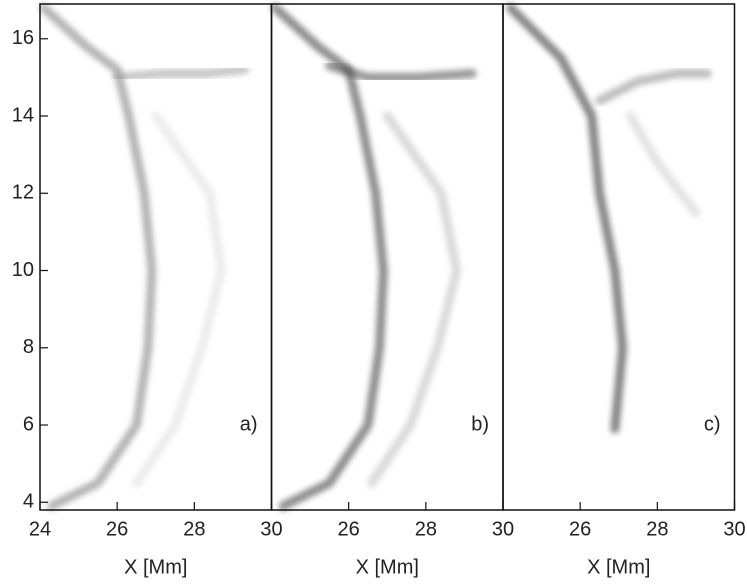 The width and height of the screenshot is (747, 584). I want to click on panel-label: a), so click(249, 424).